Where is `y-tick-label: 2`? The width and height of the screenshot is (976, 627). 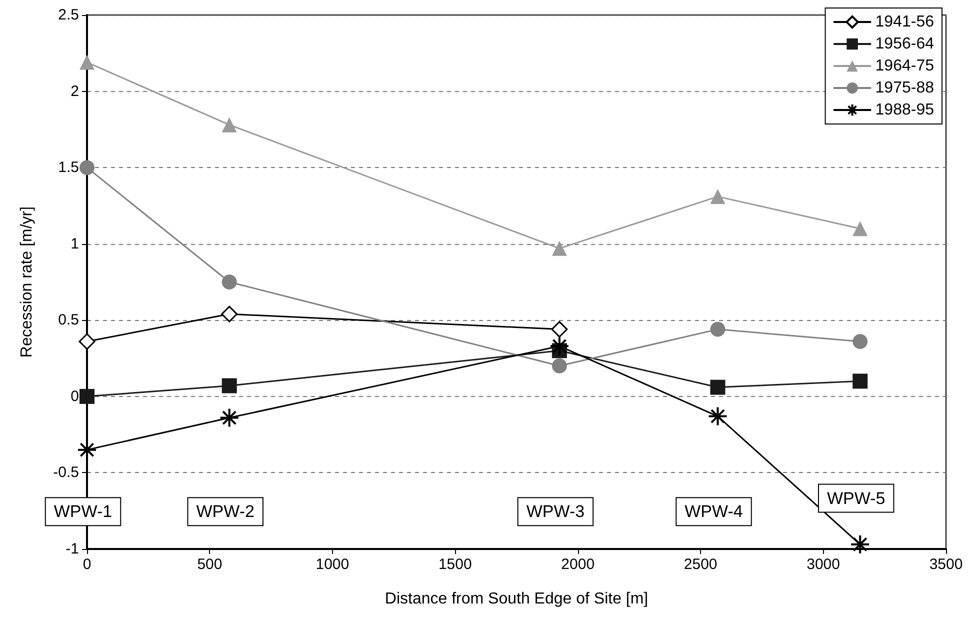 y-tick-label: 2 is located at coordinates (74, 91).